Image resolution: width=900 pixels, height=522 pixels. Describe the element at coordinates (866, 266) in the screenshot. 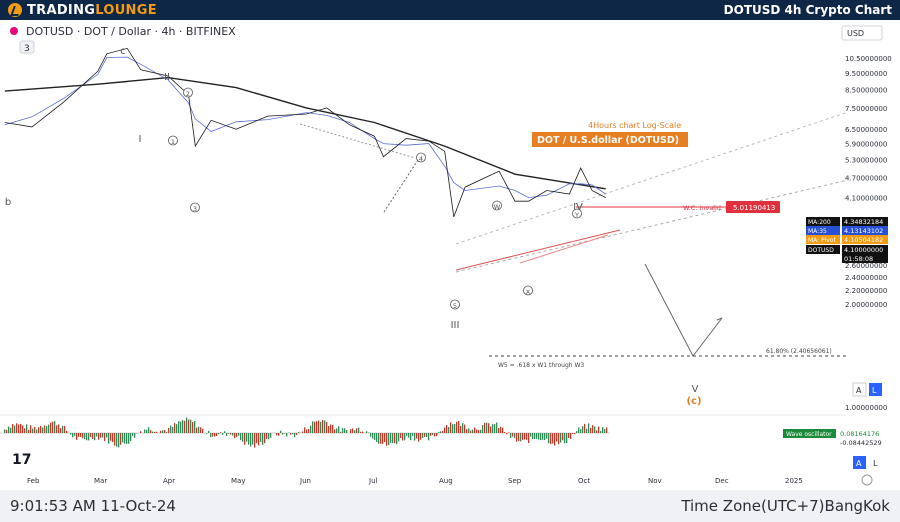

I see `y-tick-label: 2.60000000` at that location.